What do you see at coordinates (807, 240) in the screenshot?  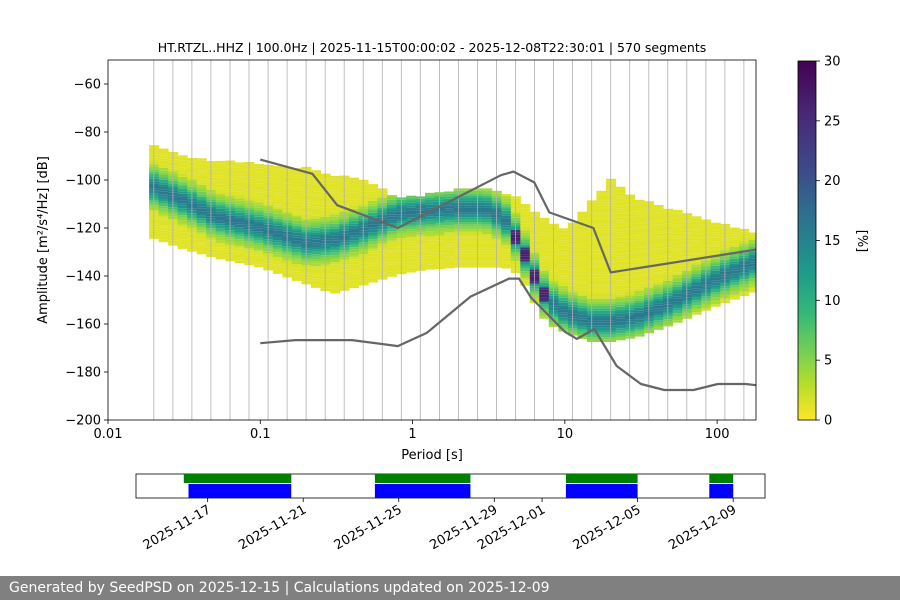 I see `colorbar-gradient` at bounding box center [807, 240].